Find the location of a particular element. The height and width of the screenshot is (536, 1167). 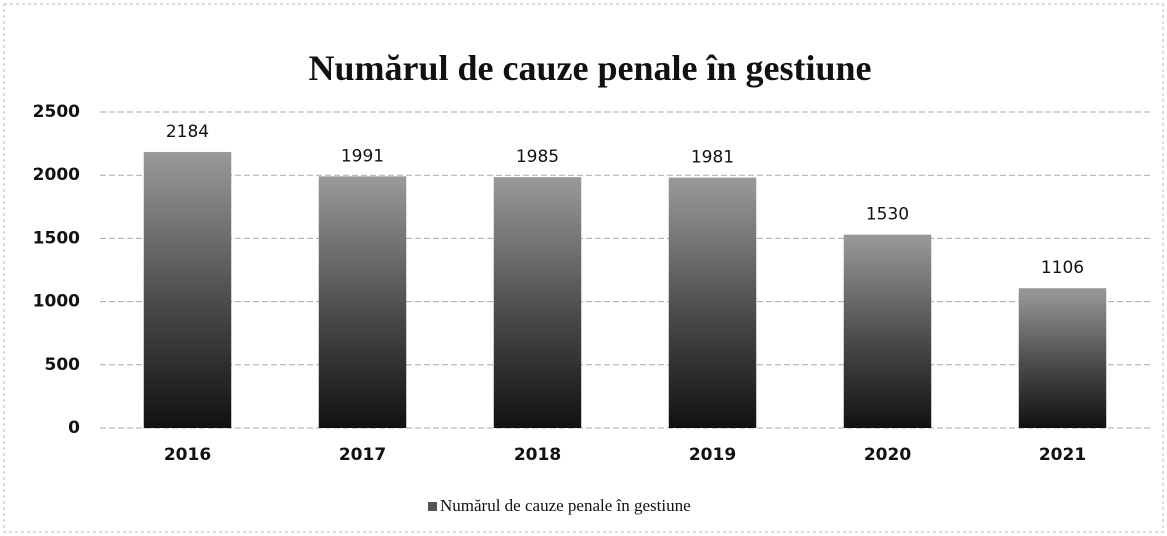

value-label: 1106 is located at coordinates (1062, 268).